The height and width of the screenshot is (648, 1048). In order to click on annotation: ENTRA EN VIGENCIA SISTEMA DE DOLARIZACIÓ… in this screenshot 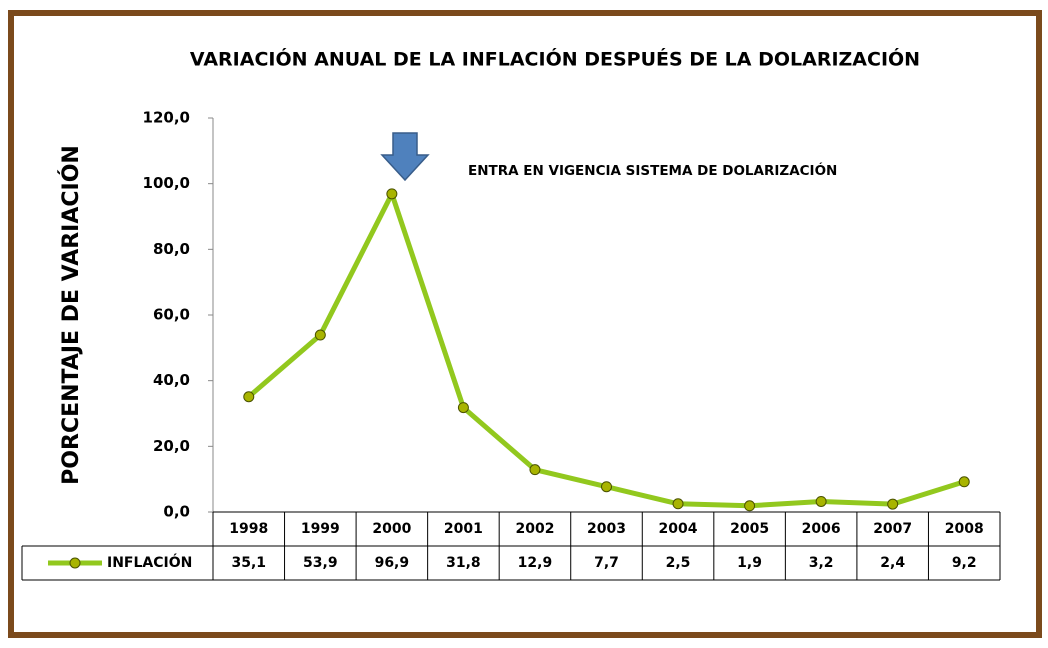, I will do `click(652, 170)`.